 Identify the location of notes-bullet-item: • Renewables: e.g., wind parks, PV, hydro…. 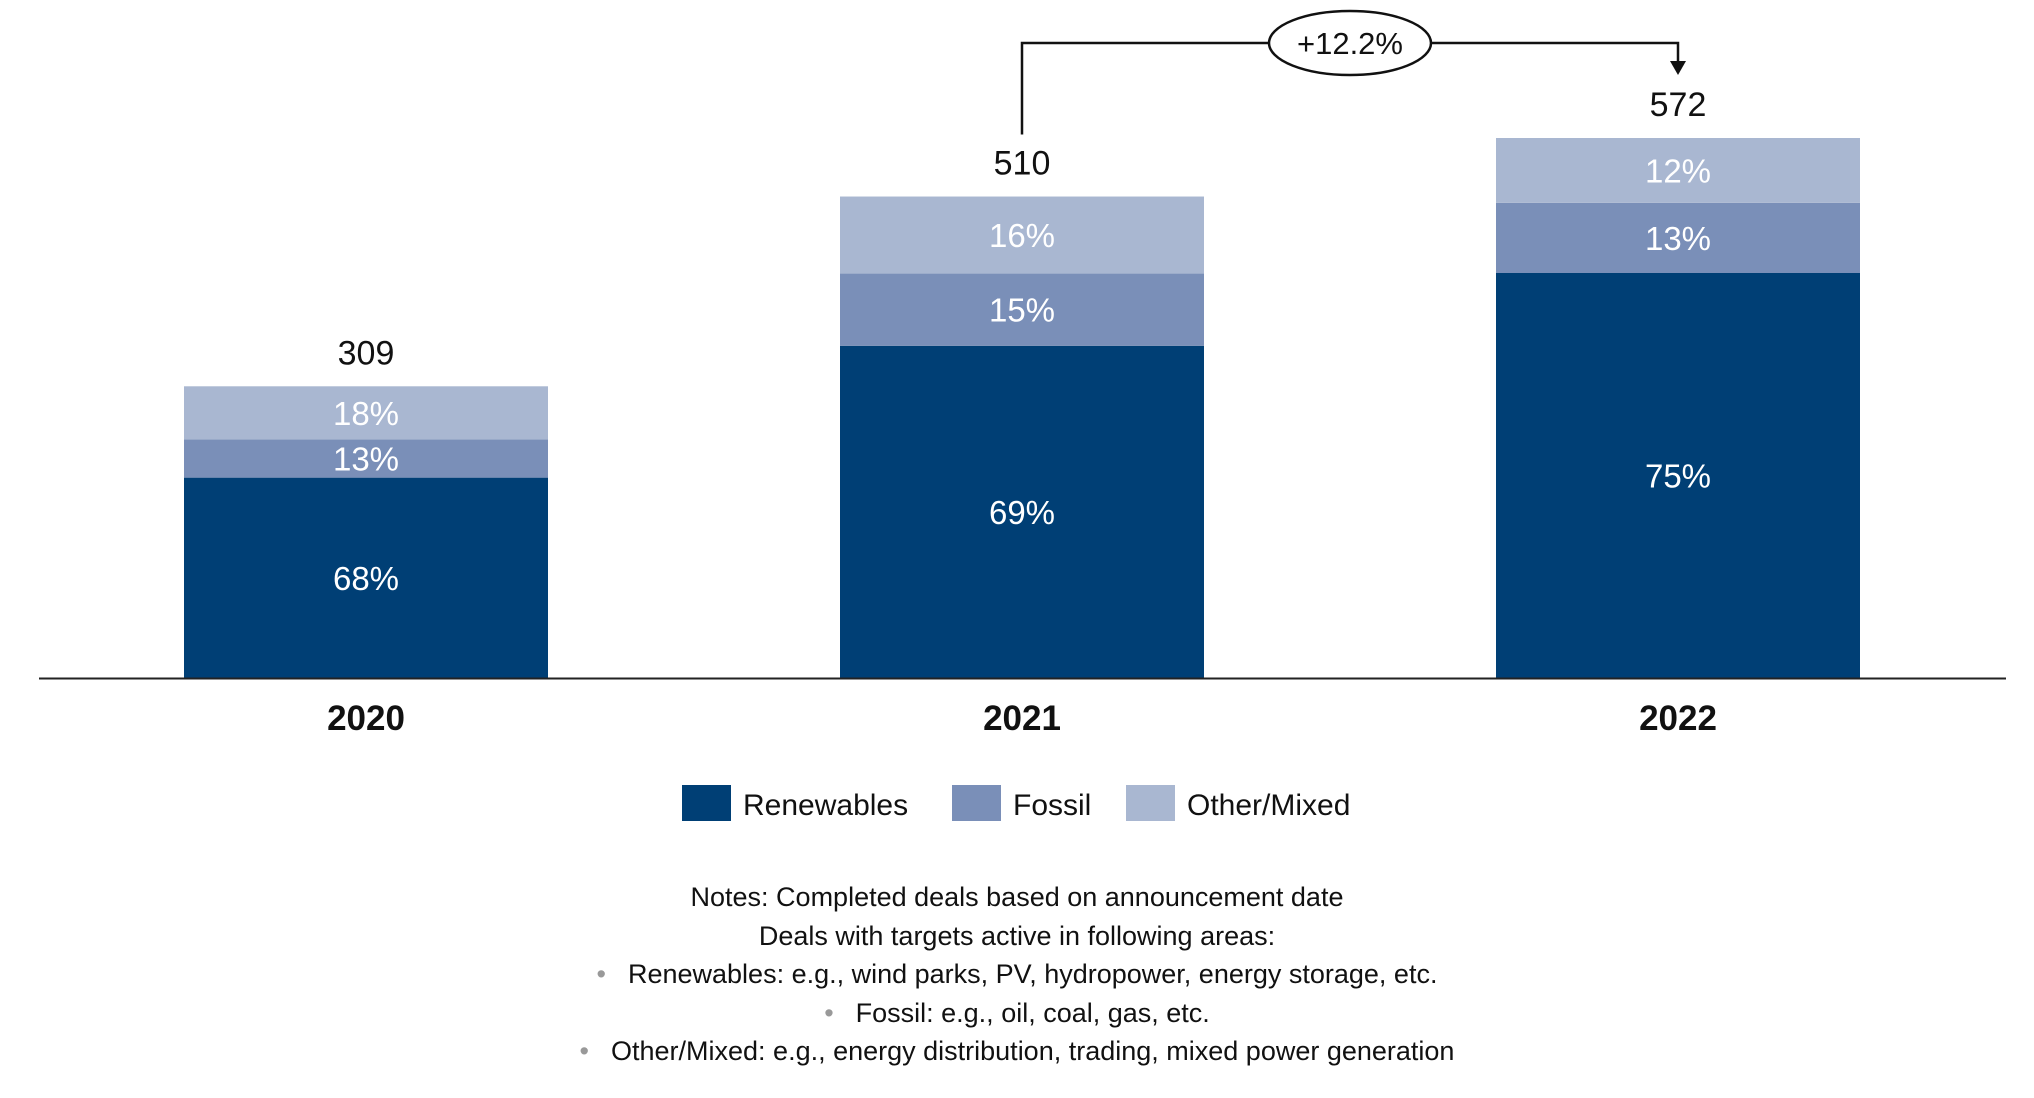
(1017, 974).